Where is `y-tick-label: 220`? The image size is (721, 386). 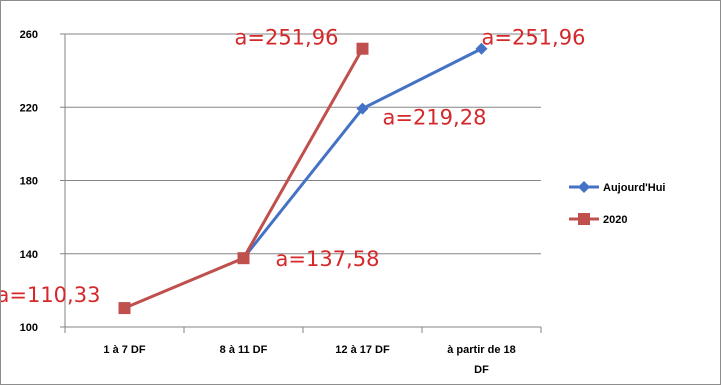 y-tick-label: 220 is located at coordinates (29, 108).